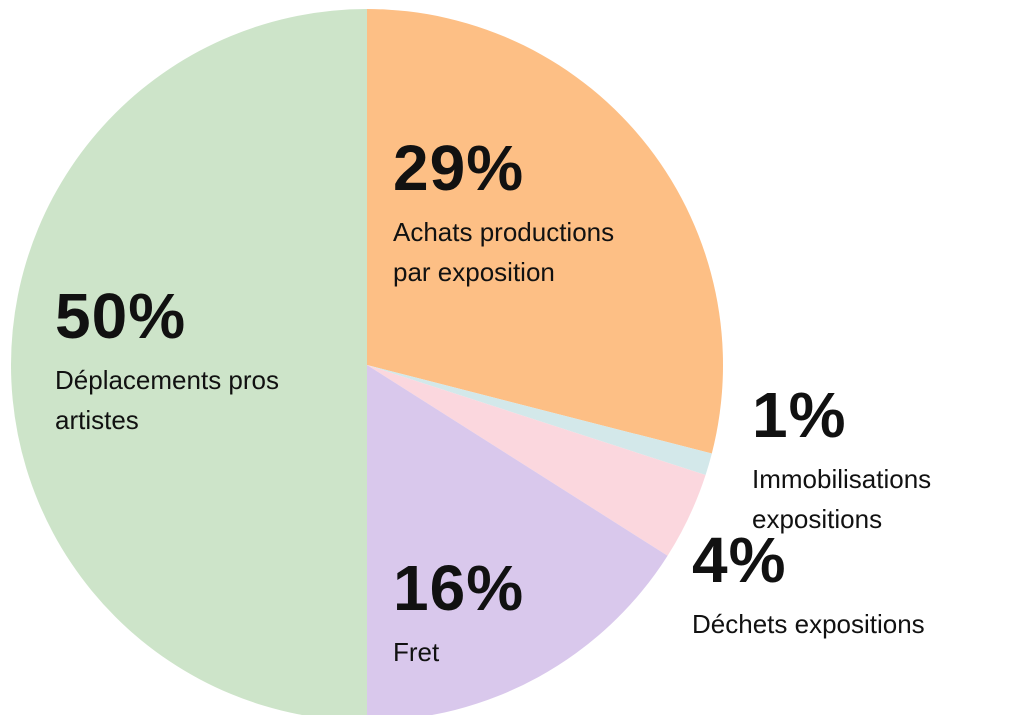  I want to click on slice-label: 1% Immobilisations expositions, so click(877, 461).